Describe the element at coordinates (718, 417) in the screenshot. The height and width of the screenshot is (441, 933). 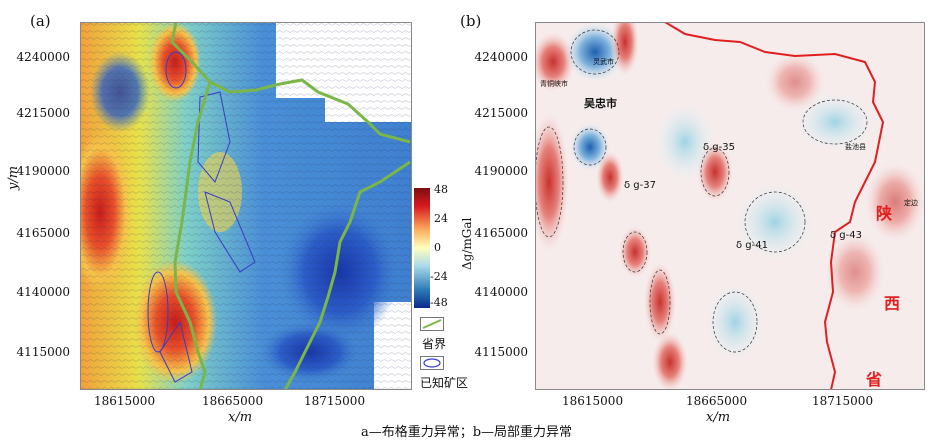
I see `b-x-axis-title: x/m` at that location.